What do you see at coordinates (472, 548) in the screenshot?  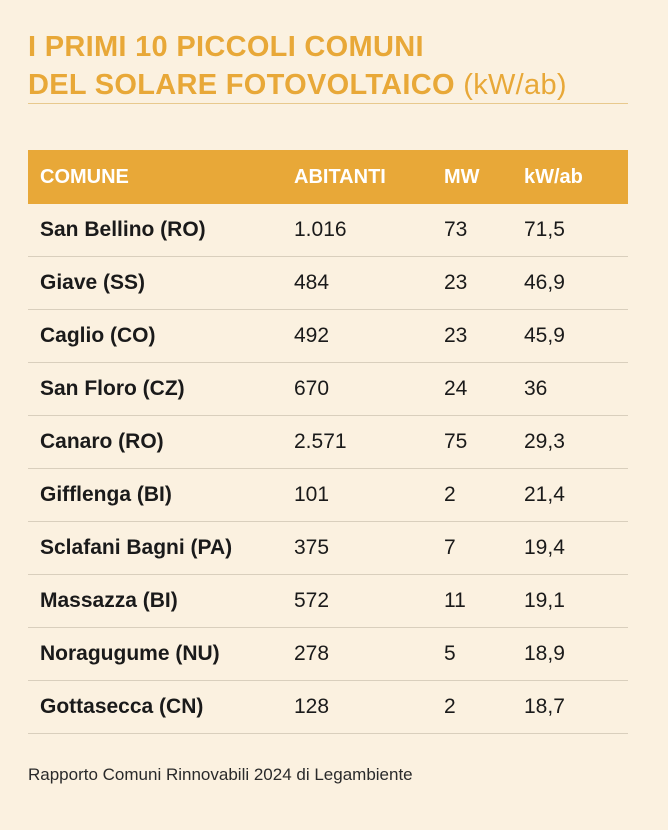 I see `cell-mw: 7` at bounding box center [472, 548].